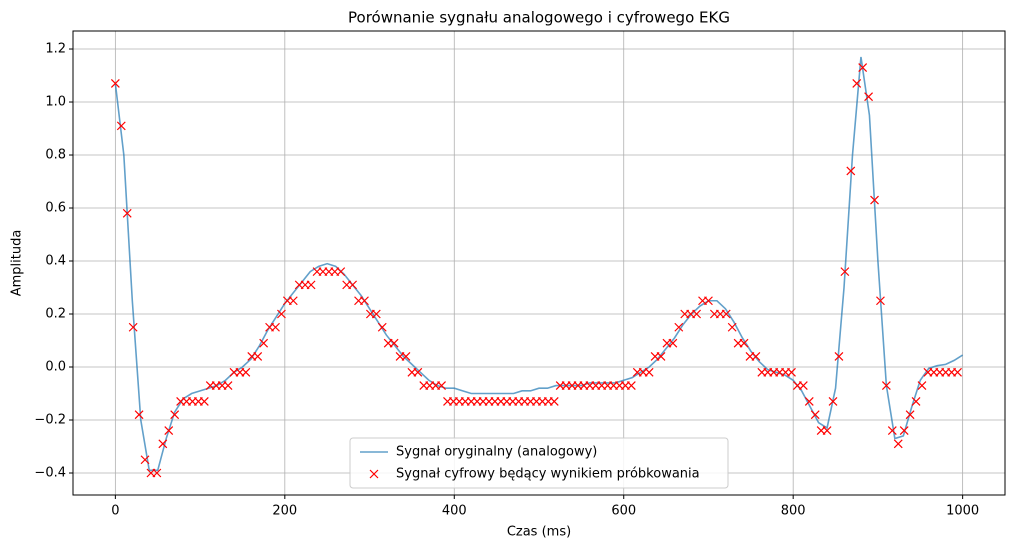  Describe the element at coordinates (962, 511) in the screenshot. I see `x-tick-label: 1000` at that location.